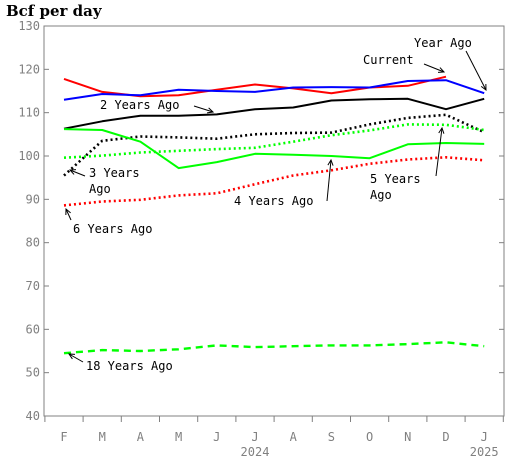 Image resolution: width=511 pixels, height=458 pixels. What do you see at coordinates (33, 243) in the screenshot?
I see `y-tick-label: 80` at bounding box center [33, 243].